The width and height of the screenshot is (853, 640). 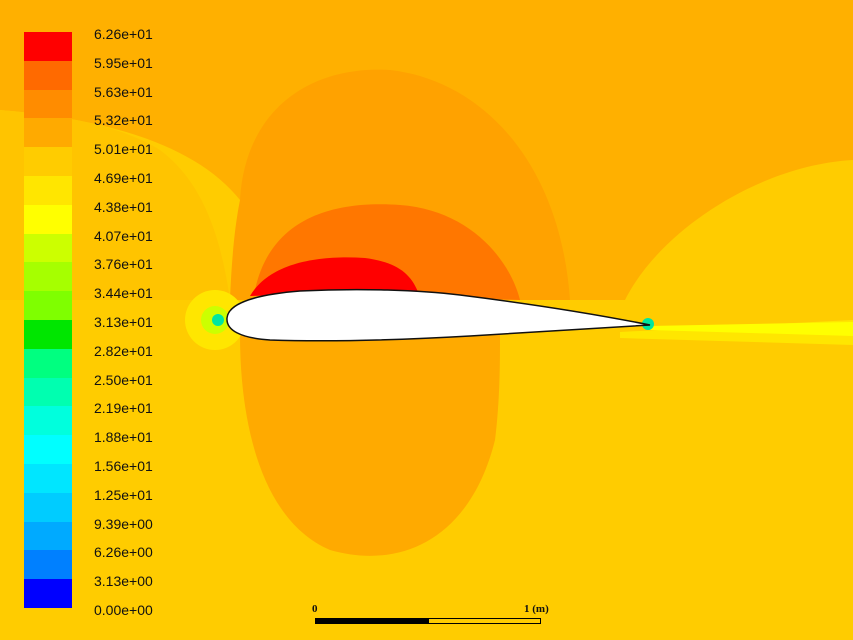 I want to click on legend-label: 1.56e+01, so click(x=123, y=466).